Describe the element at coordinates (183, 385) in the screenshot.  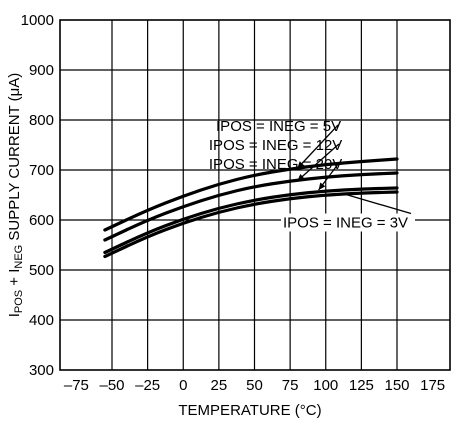
I see `x-tick-label: 0` at that location.